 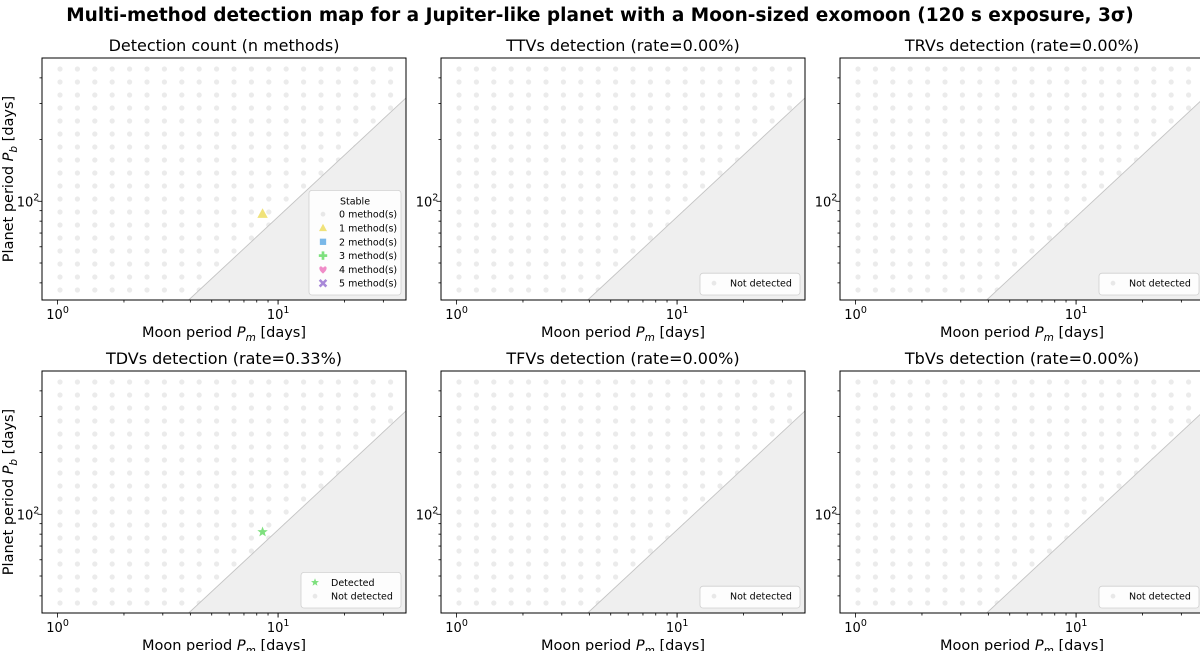 What do you see at coordinates (630, 496) in the screenshot?
I see `plot-area` at bounding box center [630, 496].